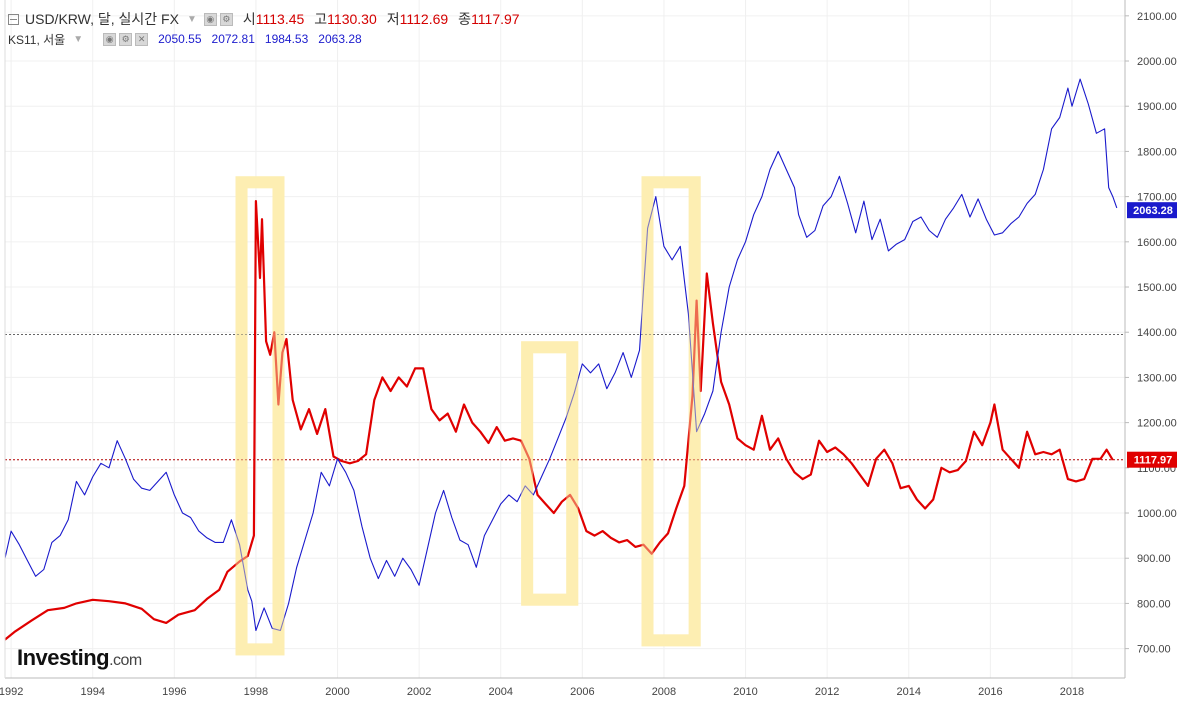 This screenshot has height=703, width=1177. What do you see at coordinates (500, 692) in the screenshot?
I see `x-tick-label: 2004` at bounding box center [500, 692].